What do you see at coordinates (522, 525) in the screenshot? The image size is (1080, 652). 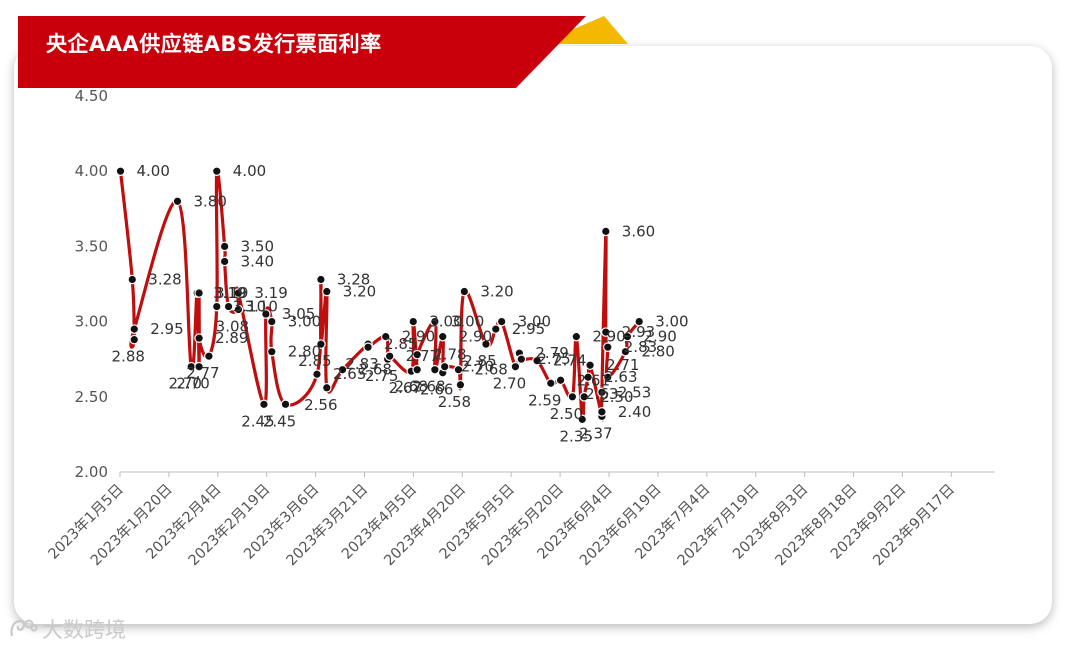 I see `x-tick-label: 2023年5月20日` at bounding box center [522, 525].